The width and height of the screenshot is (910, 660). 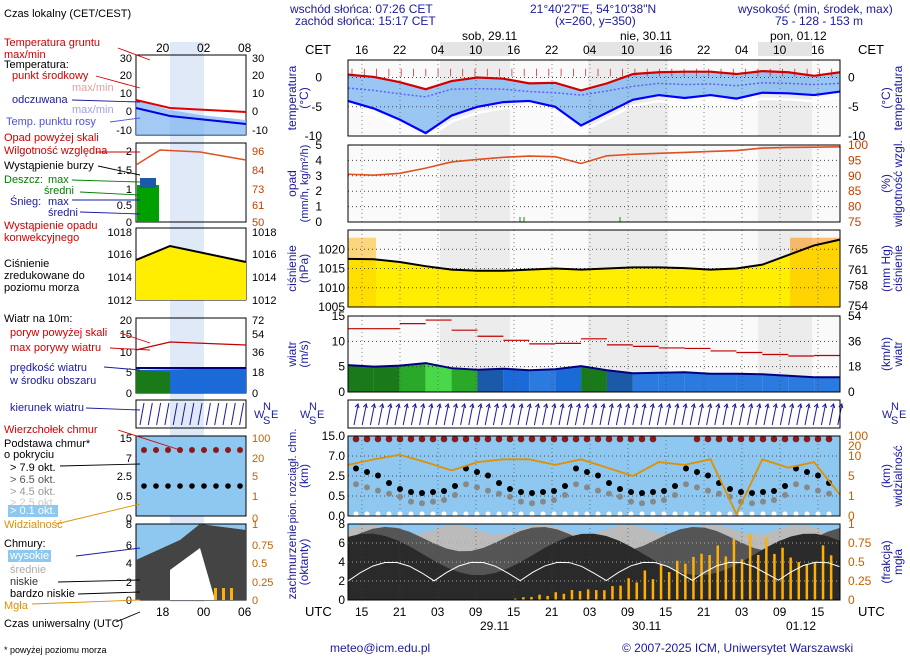 I want to click on mini-cloud-dot, so click(x=228, y=486).